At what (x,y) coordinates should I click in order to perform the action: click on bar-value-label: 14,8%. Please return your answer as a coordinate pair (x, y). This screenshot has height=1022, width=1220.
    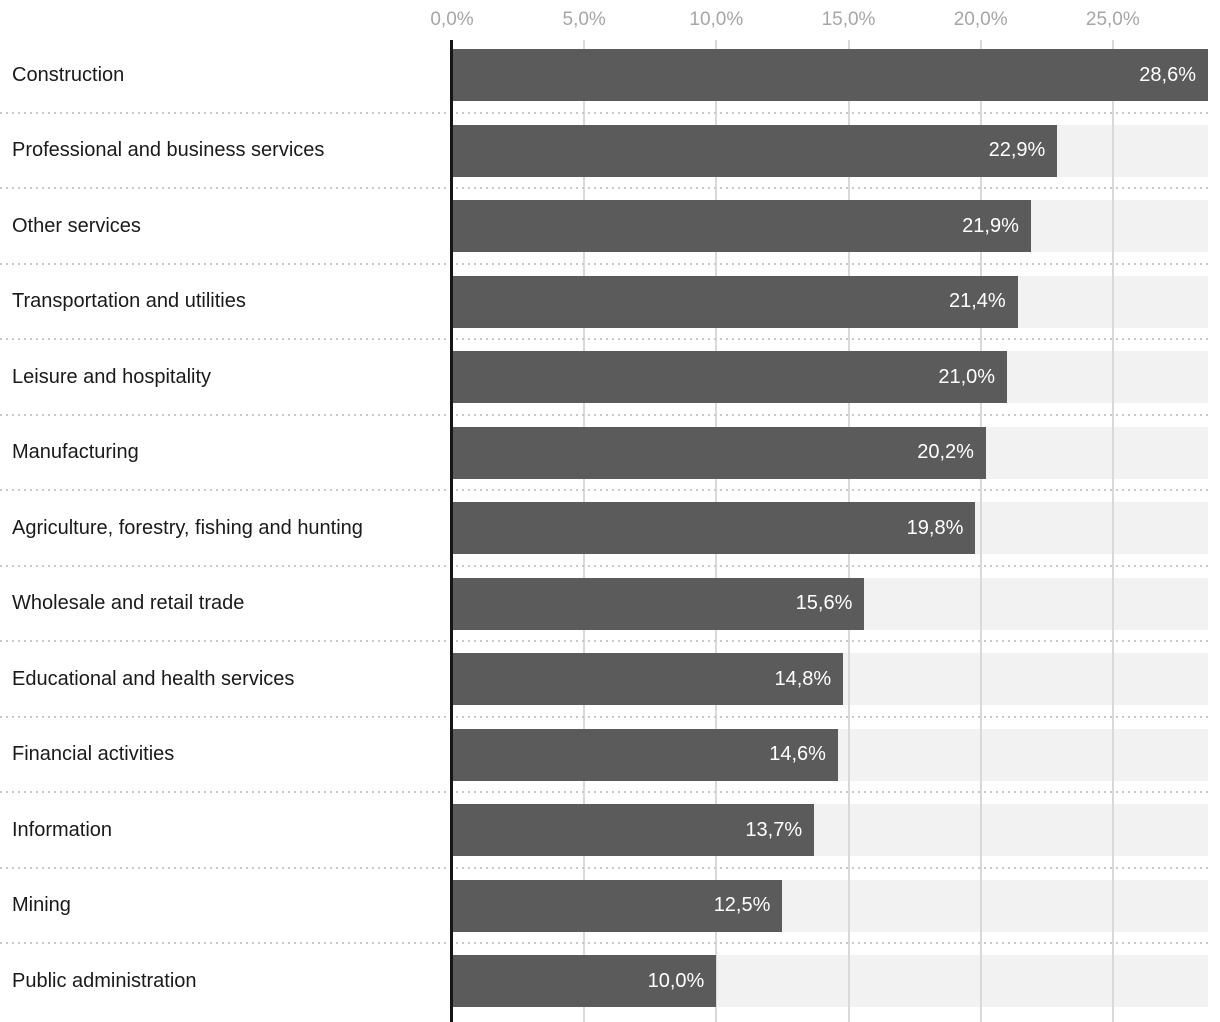
    Looking at the image, I should click on (803, 678).